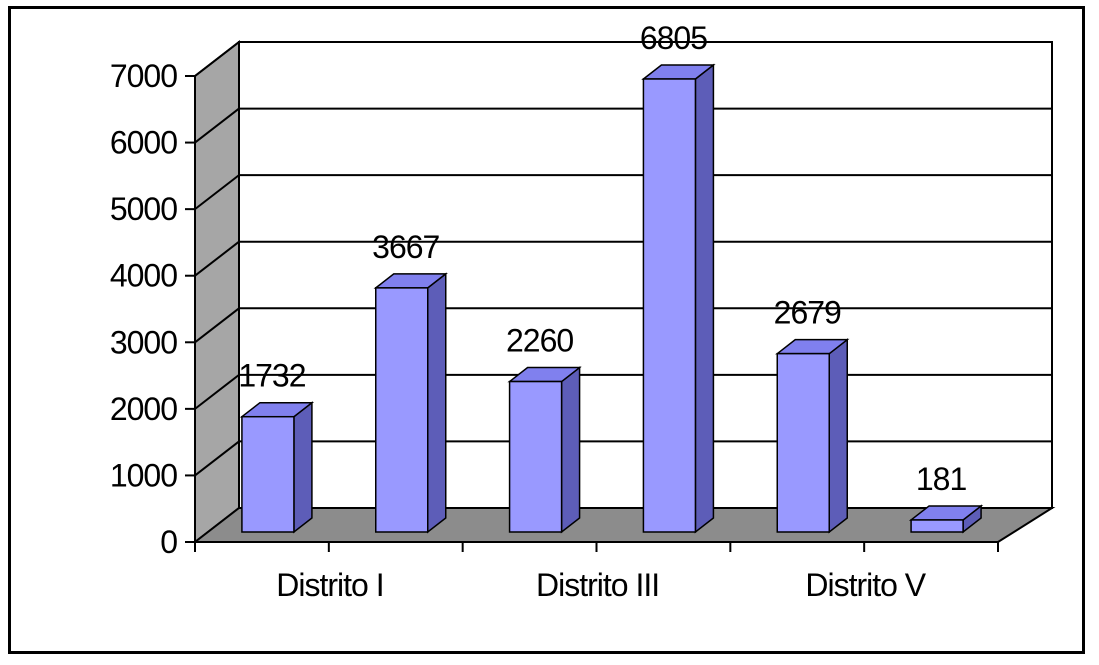  Describe the element at coordinates (143, 143) in the screenshot. I see `y-tick-label: 6000` at that location.